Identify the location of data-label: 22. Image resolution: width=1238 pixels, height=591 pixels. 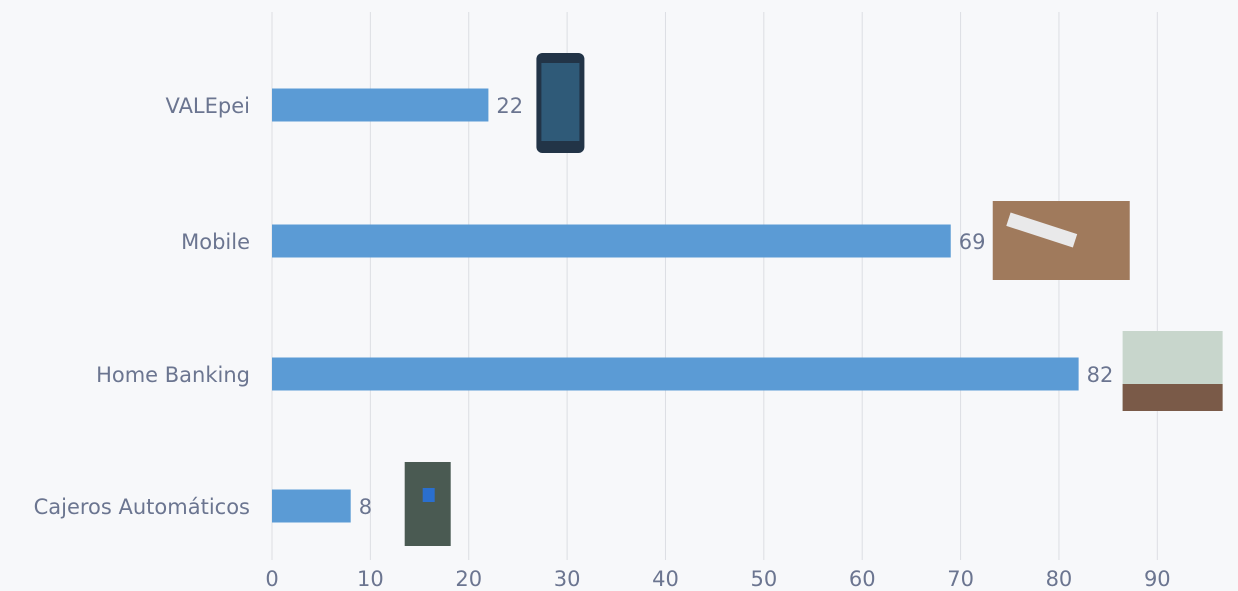
(509, 106).